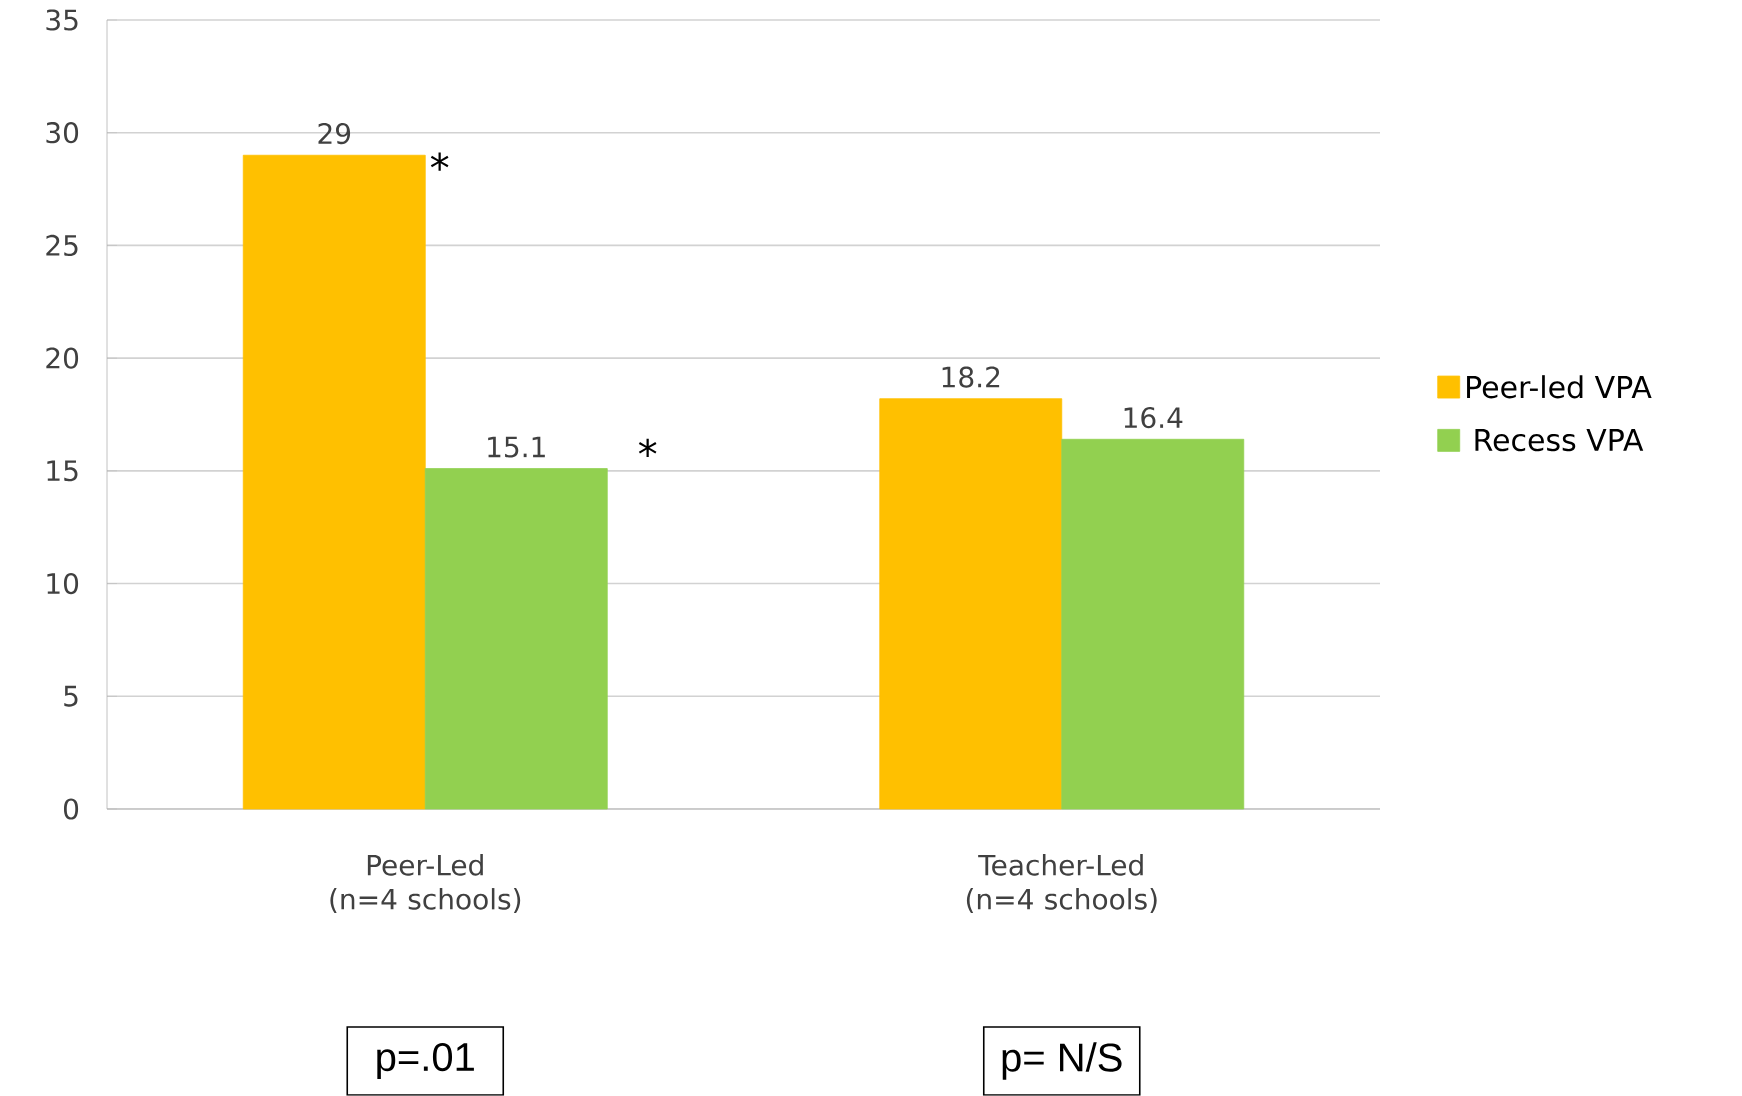 This screenshot has width=1742, height=1096. Describe the element at coordinates (1559, 387) in the screenshot. I see `legend-label: Peer-led VPA` at that location.